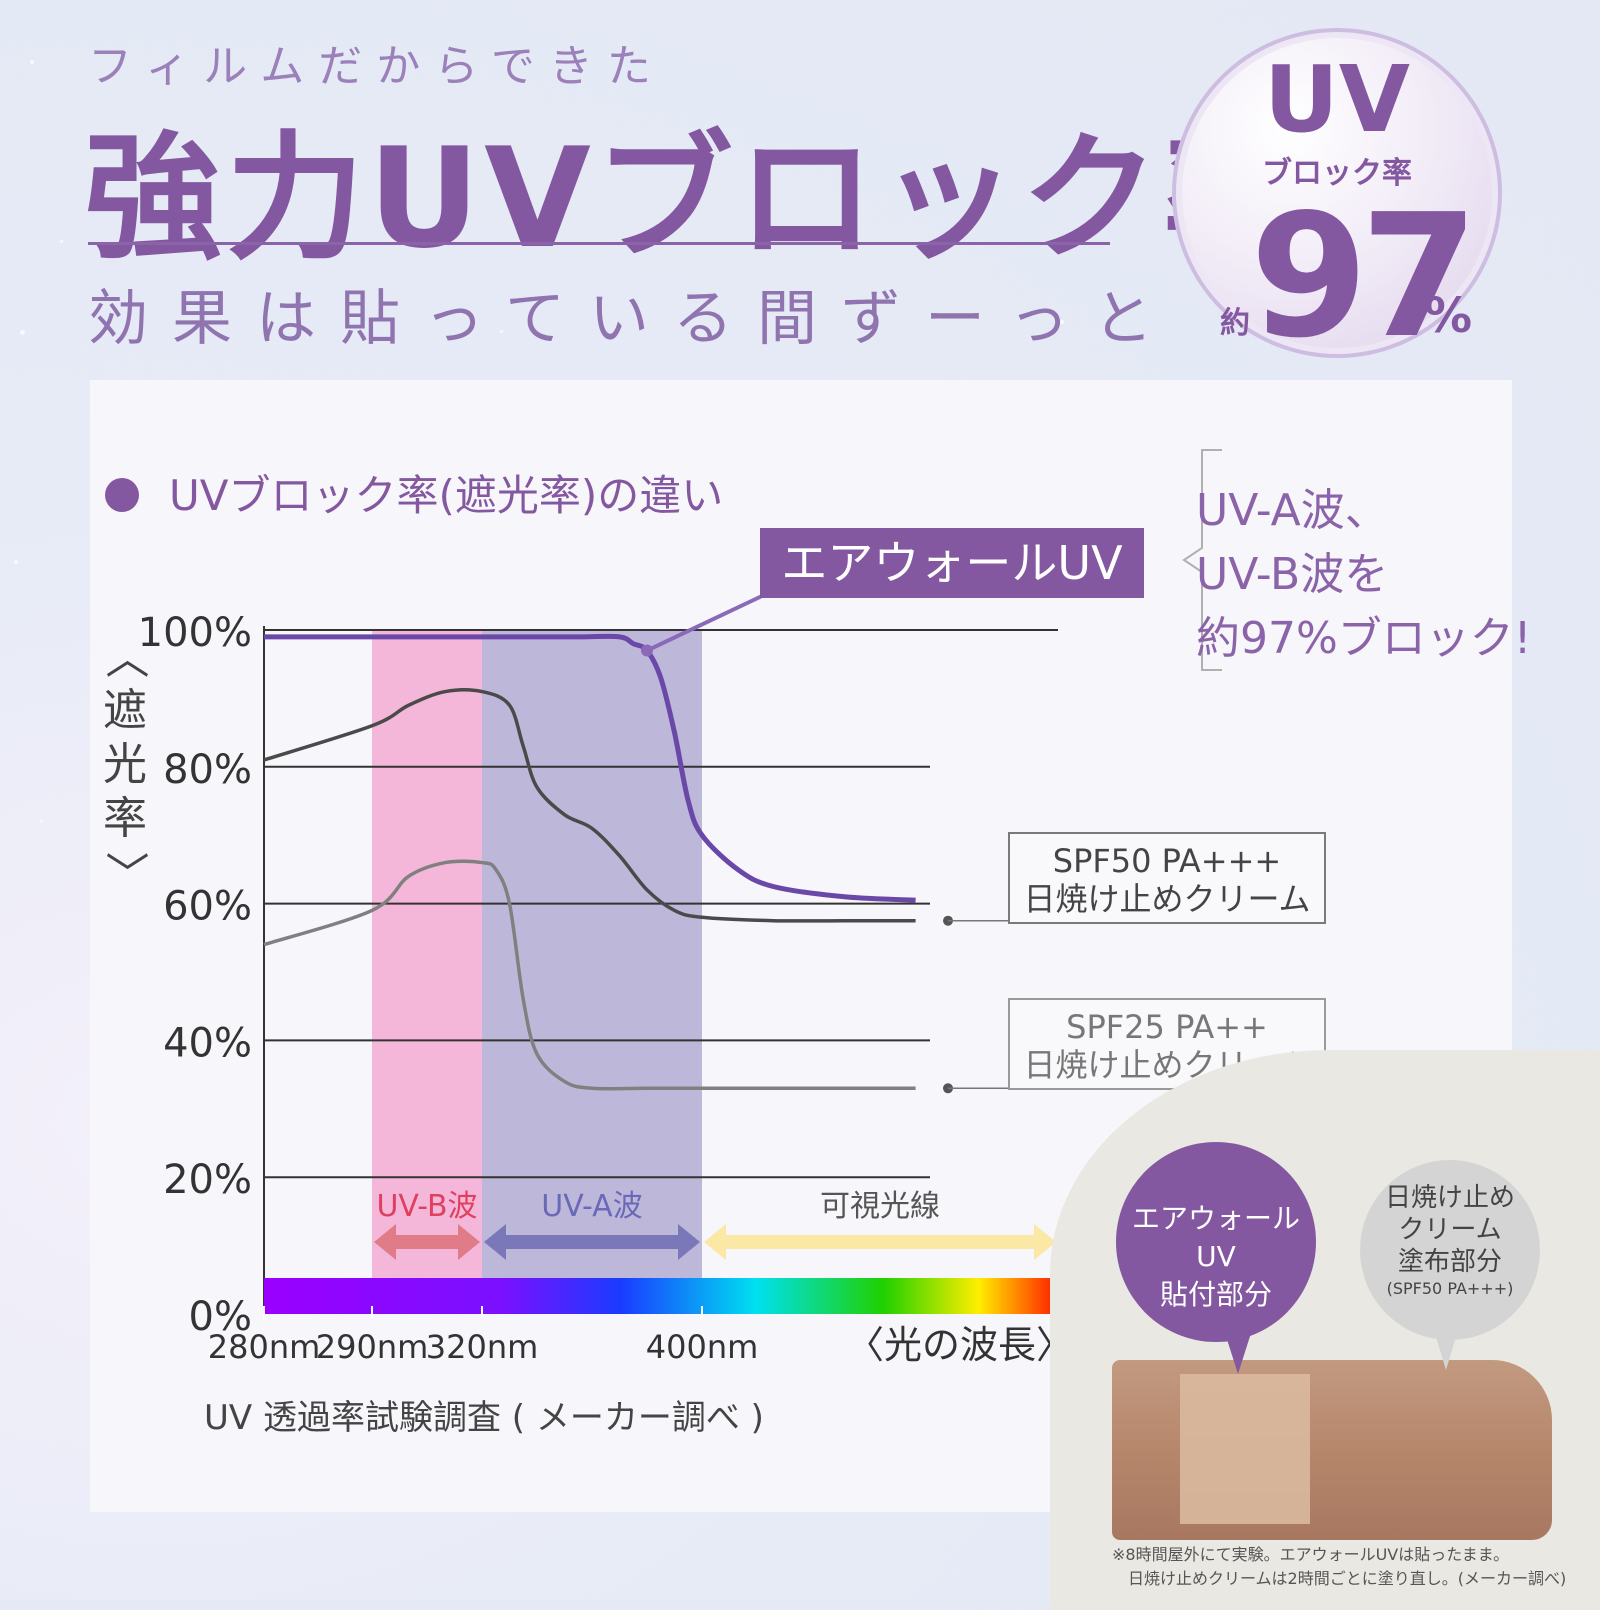 This screenshot has width=1600, height=1610. I want to click on footnote-line1: ※8時間屋外にて実験。エアウォールUVは貼ったまま。, so click(1311, 1554).